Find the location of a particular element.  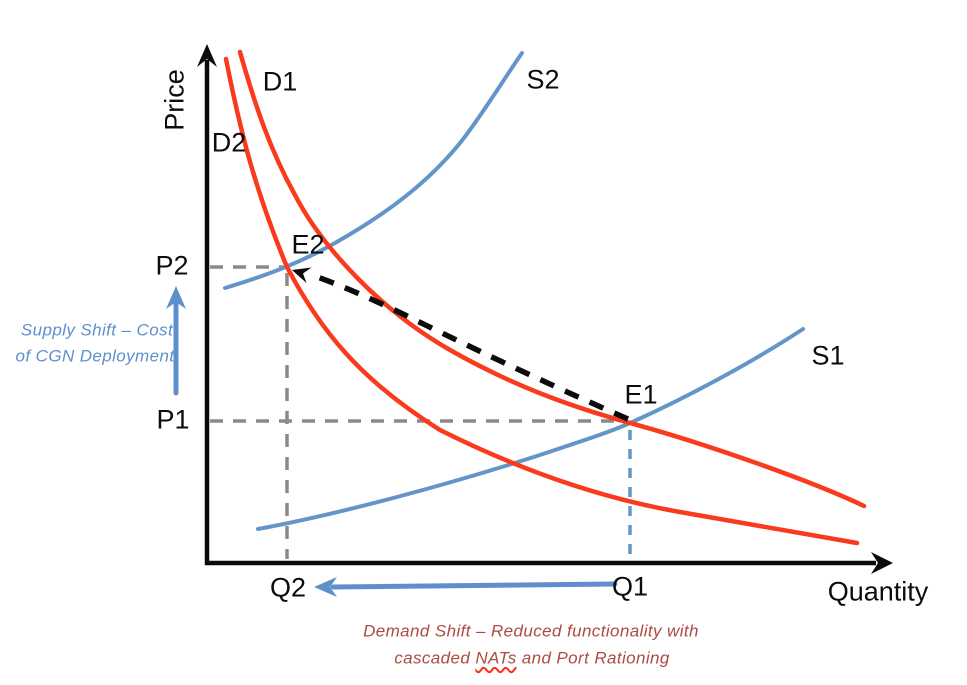

quantity-label-q1: Q1 is located at coordinates (630, 586).